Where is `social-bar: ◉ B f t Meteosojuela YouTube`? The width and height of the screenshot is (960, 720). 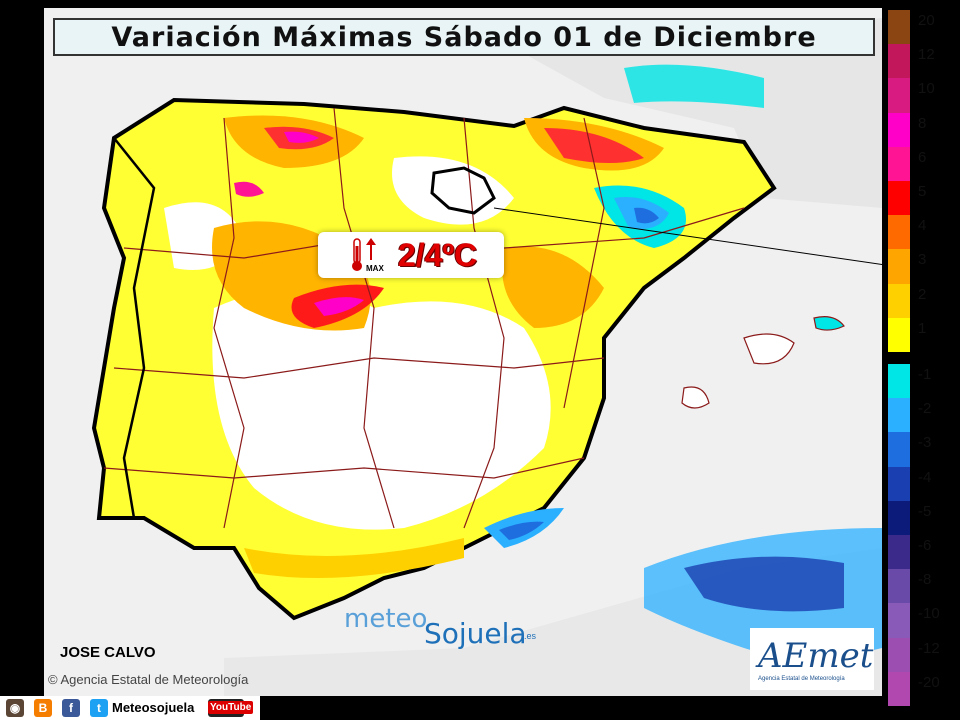 social-bar: ◉ B f t Meteosojuela YouTube is located at coordinates (130, 708).